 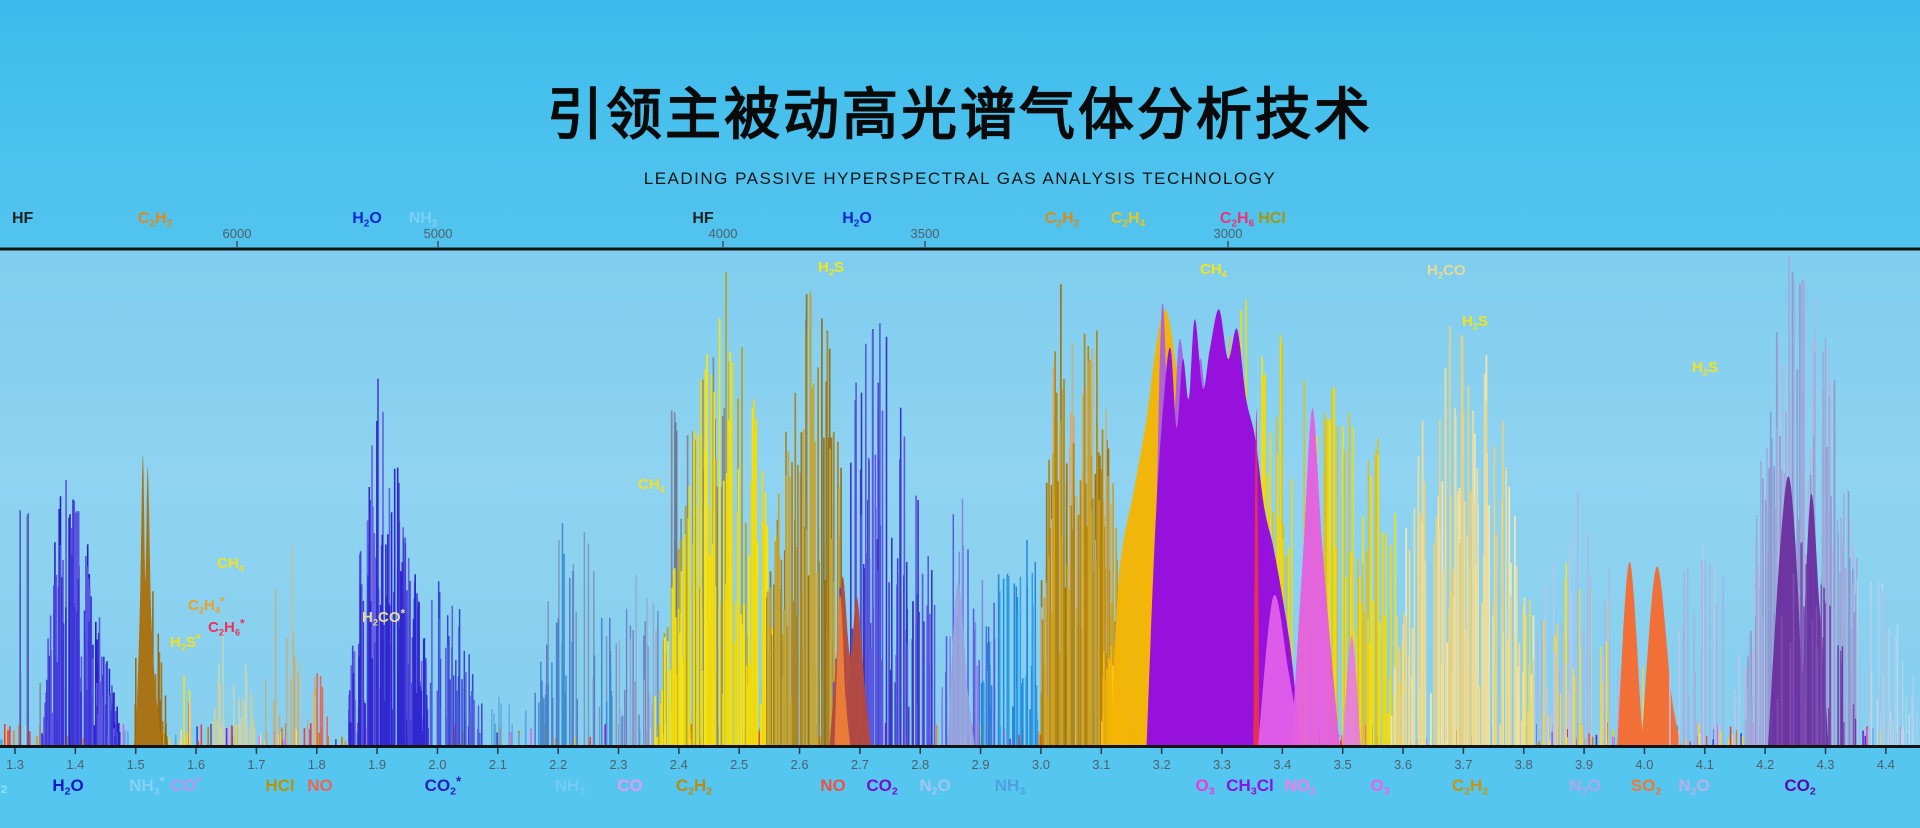 What do you see at coordinates (1886, 764) in the screenshot?
I see `bottom-tick-label: 4.4` at bounding box center [1886, 764].